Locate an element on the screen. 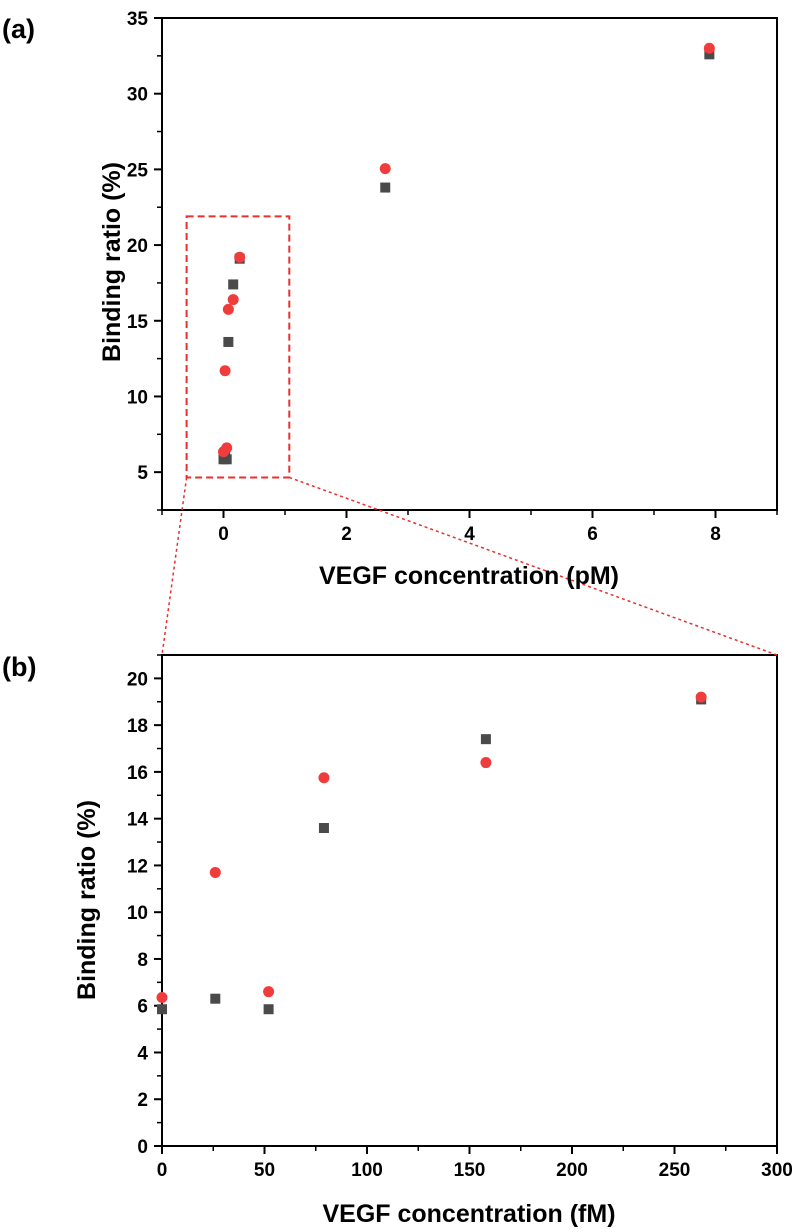 The width and height of the screenshot is (799, 1232). x-tick-label-b: 250 is located at coordinates (675, 1170).